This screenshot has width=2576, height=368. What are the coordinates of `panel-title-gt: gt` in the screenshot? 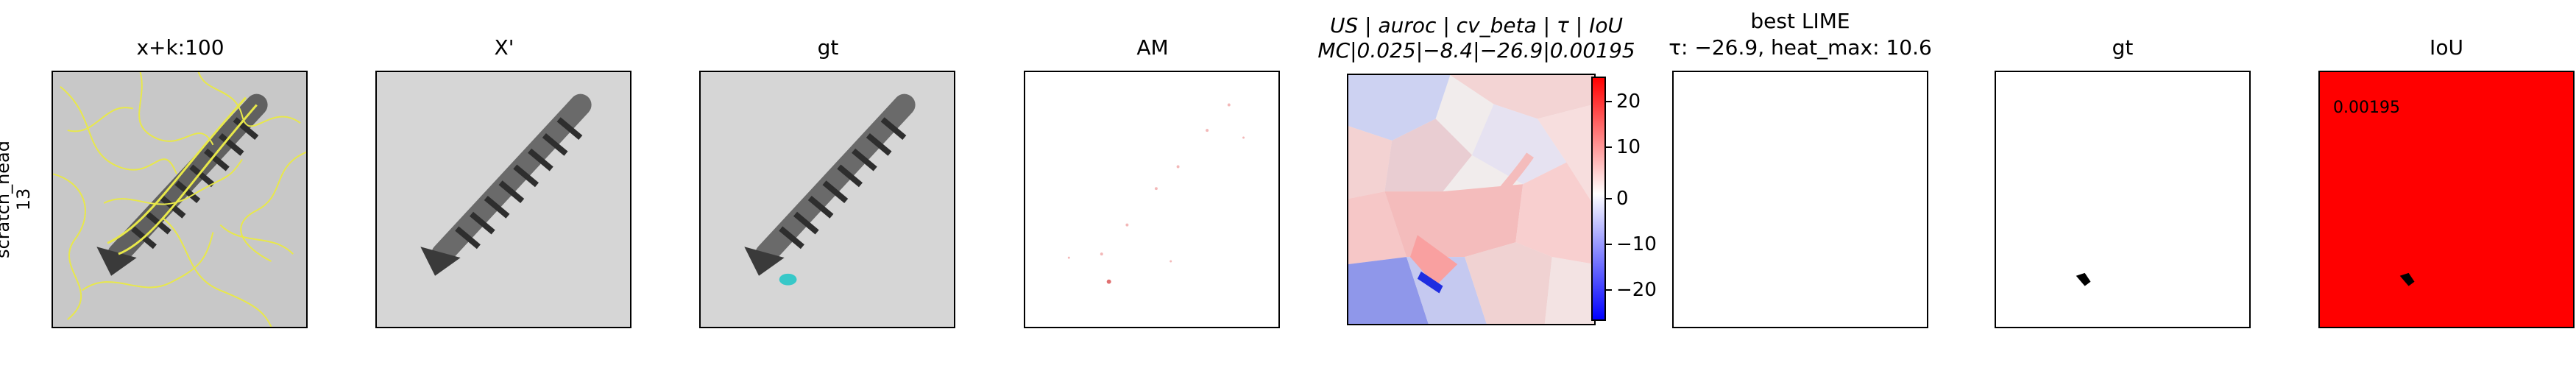 It's located at (828, 47).